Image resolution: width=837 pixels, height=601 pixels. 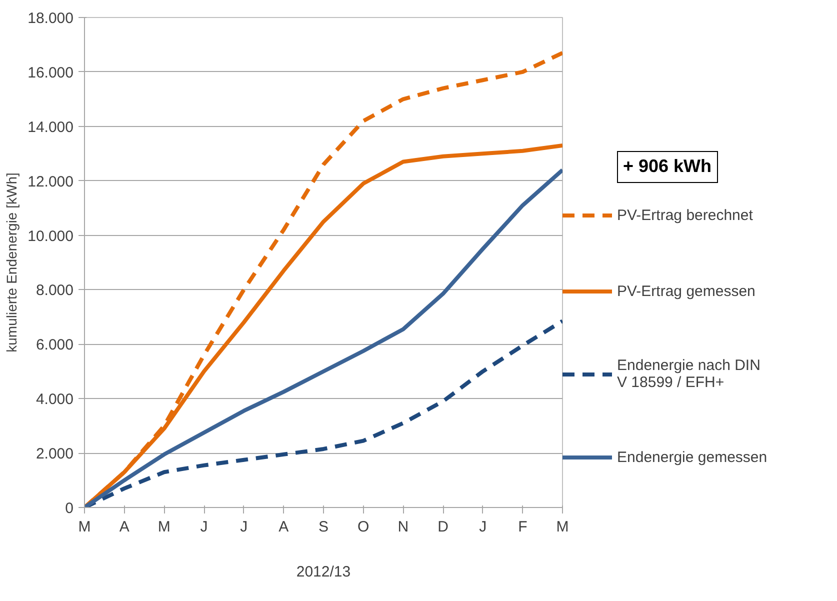 What do you see at coordinates (685, 215) in the screenshot?
I see `legend-label: PV-Ertrag berechnet` at bounding box center [685, 215].